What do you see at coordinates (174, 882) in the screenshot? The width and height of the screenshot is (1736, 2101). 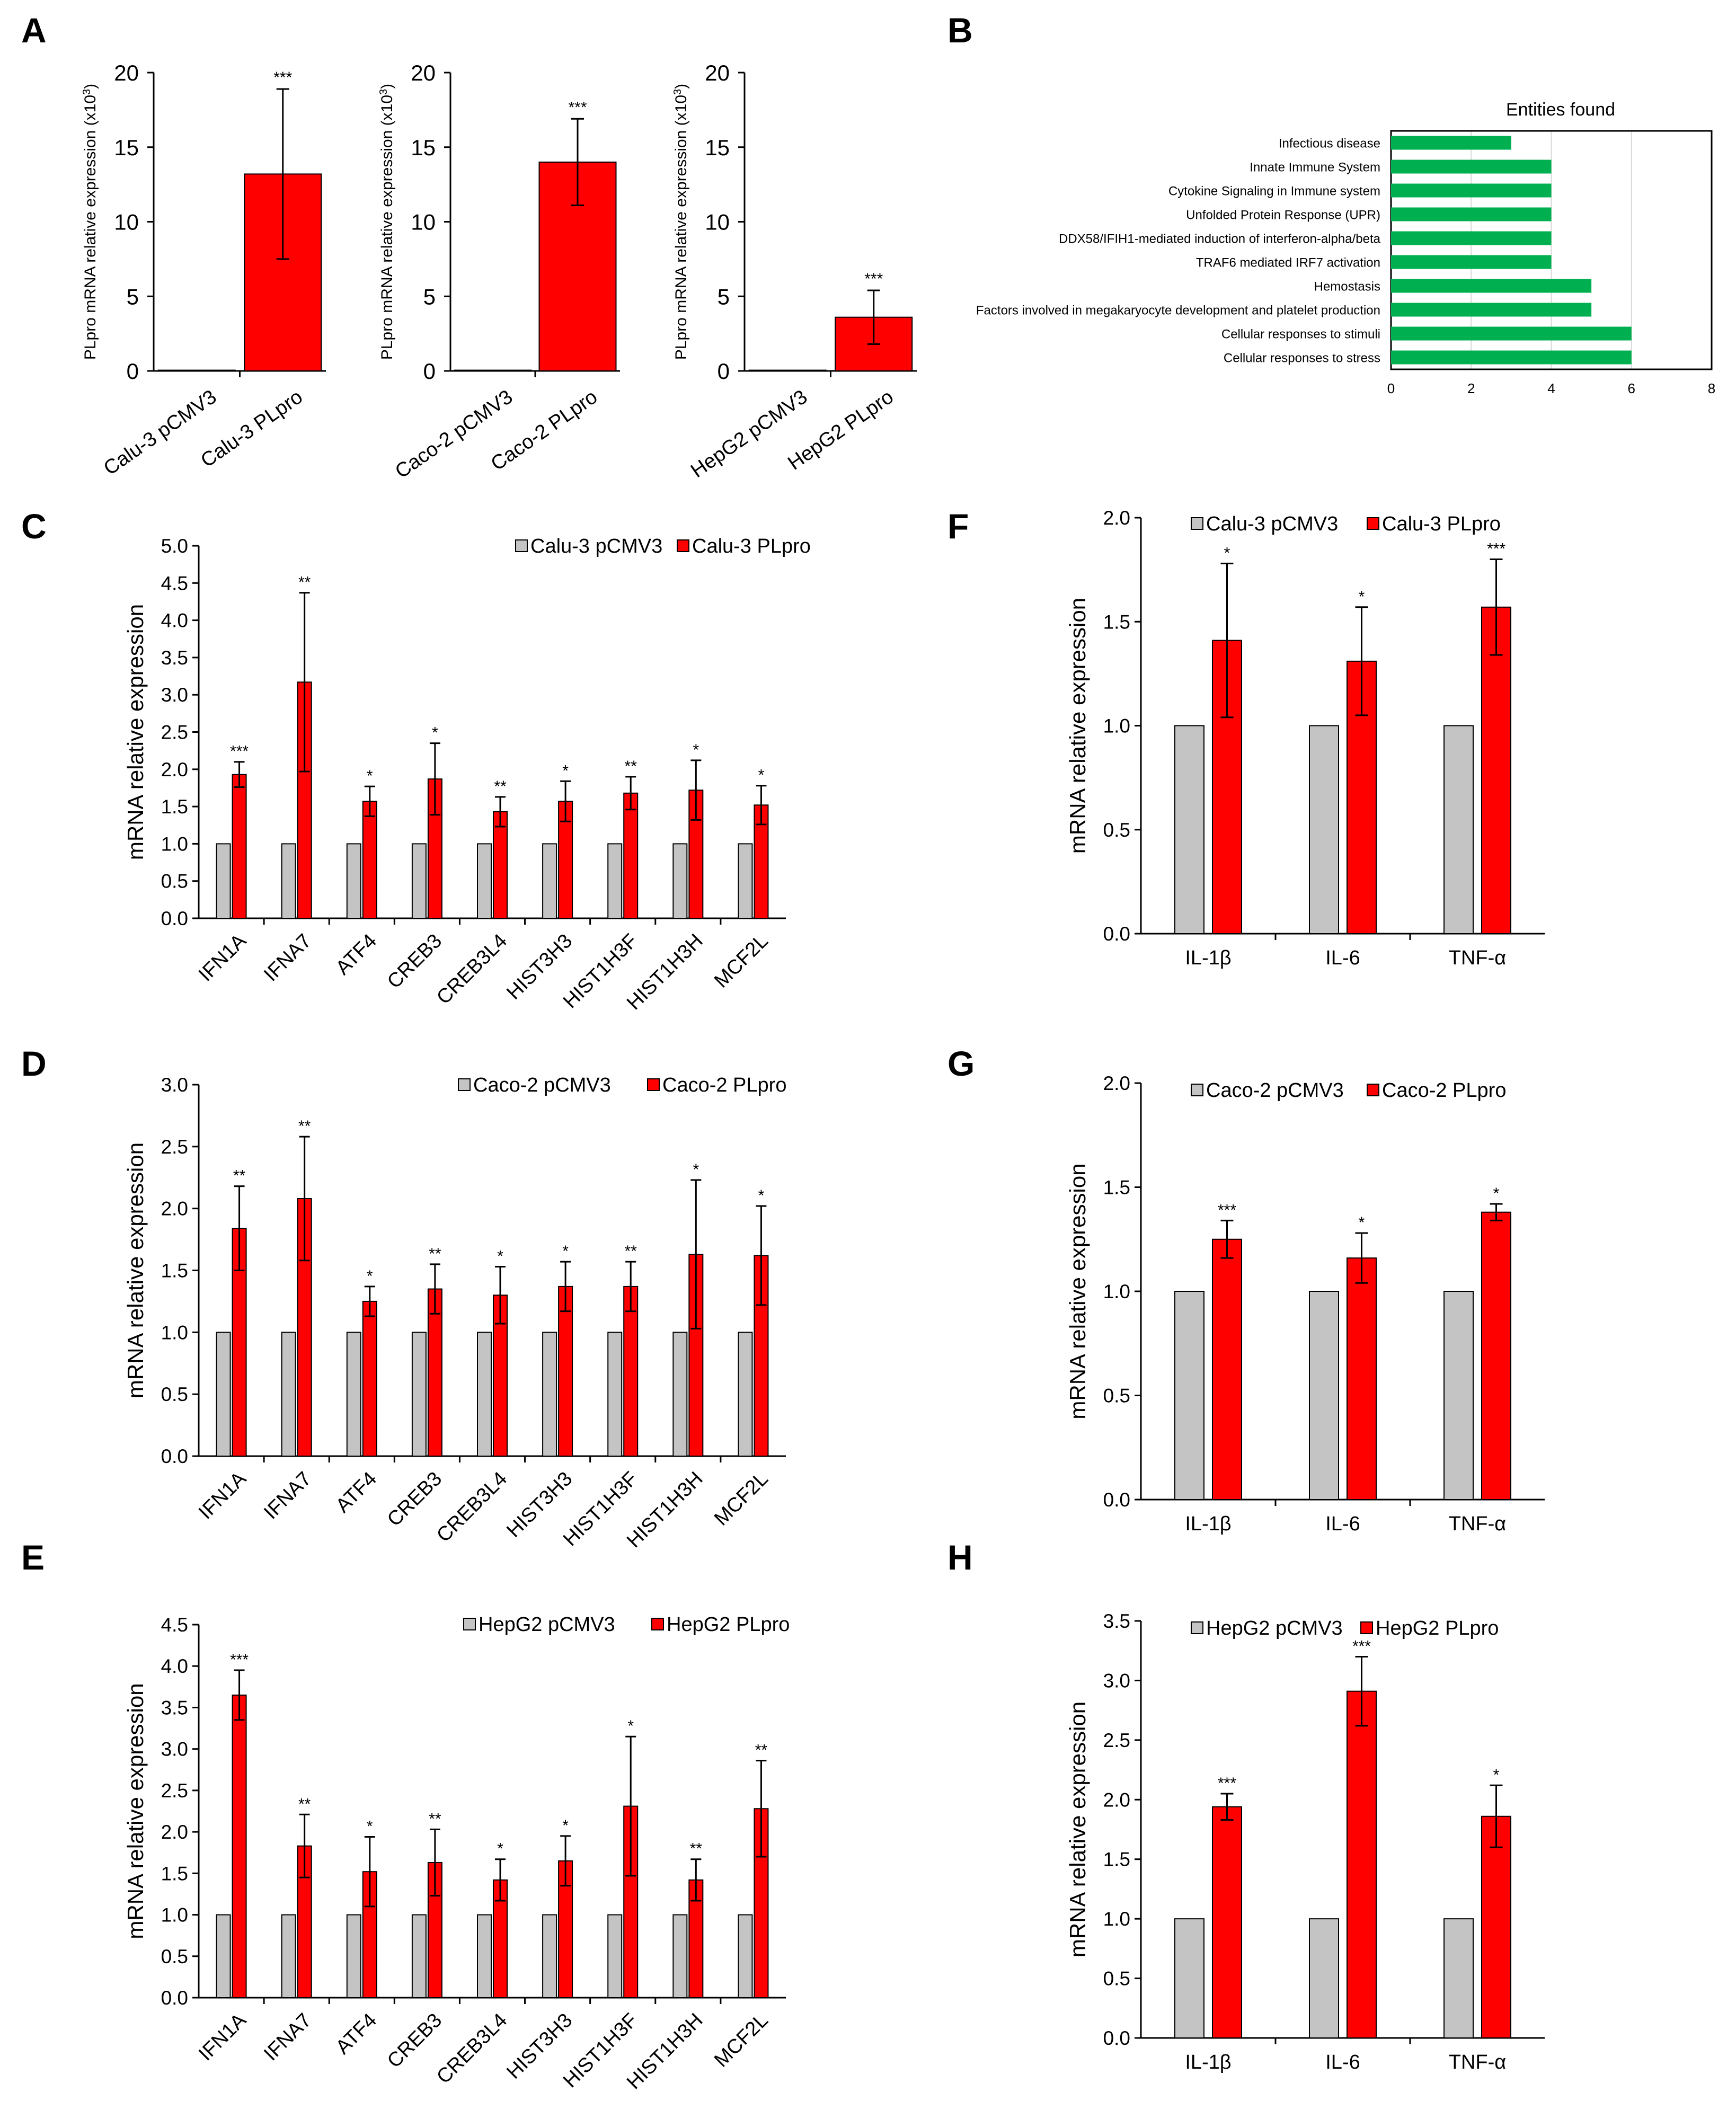 I see `y-tick-label: 0.5` at bounding box center [174, 882].